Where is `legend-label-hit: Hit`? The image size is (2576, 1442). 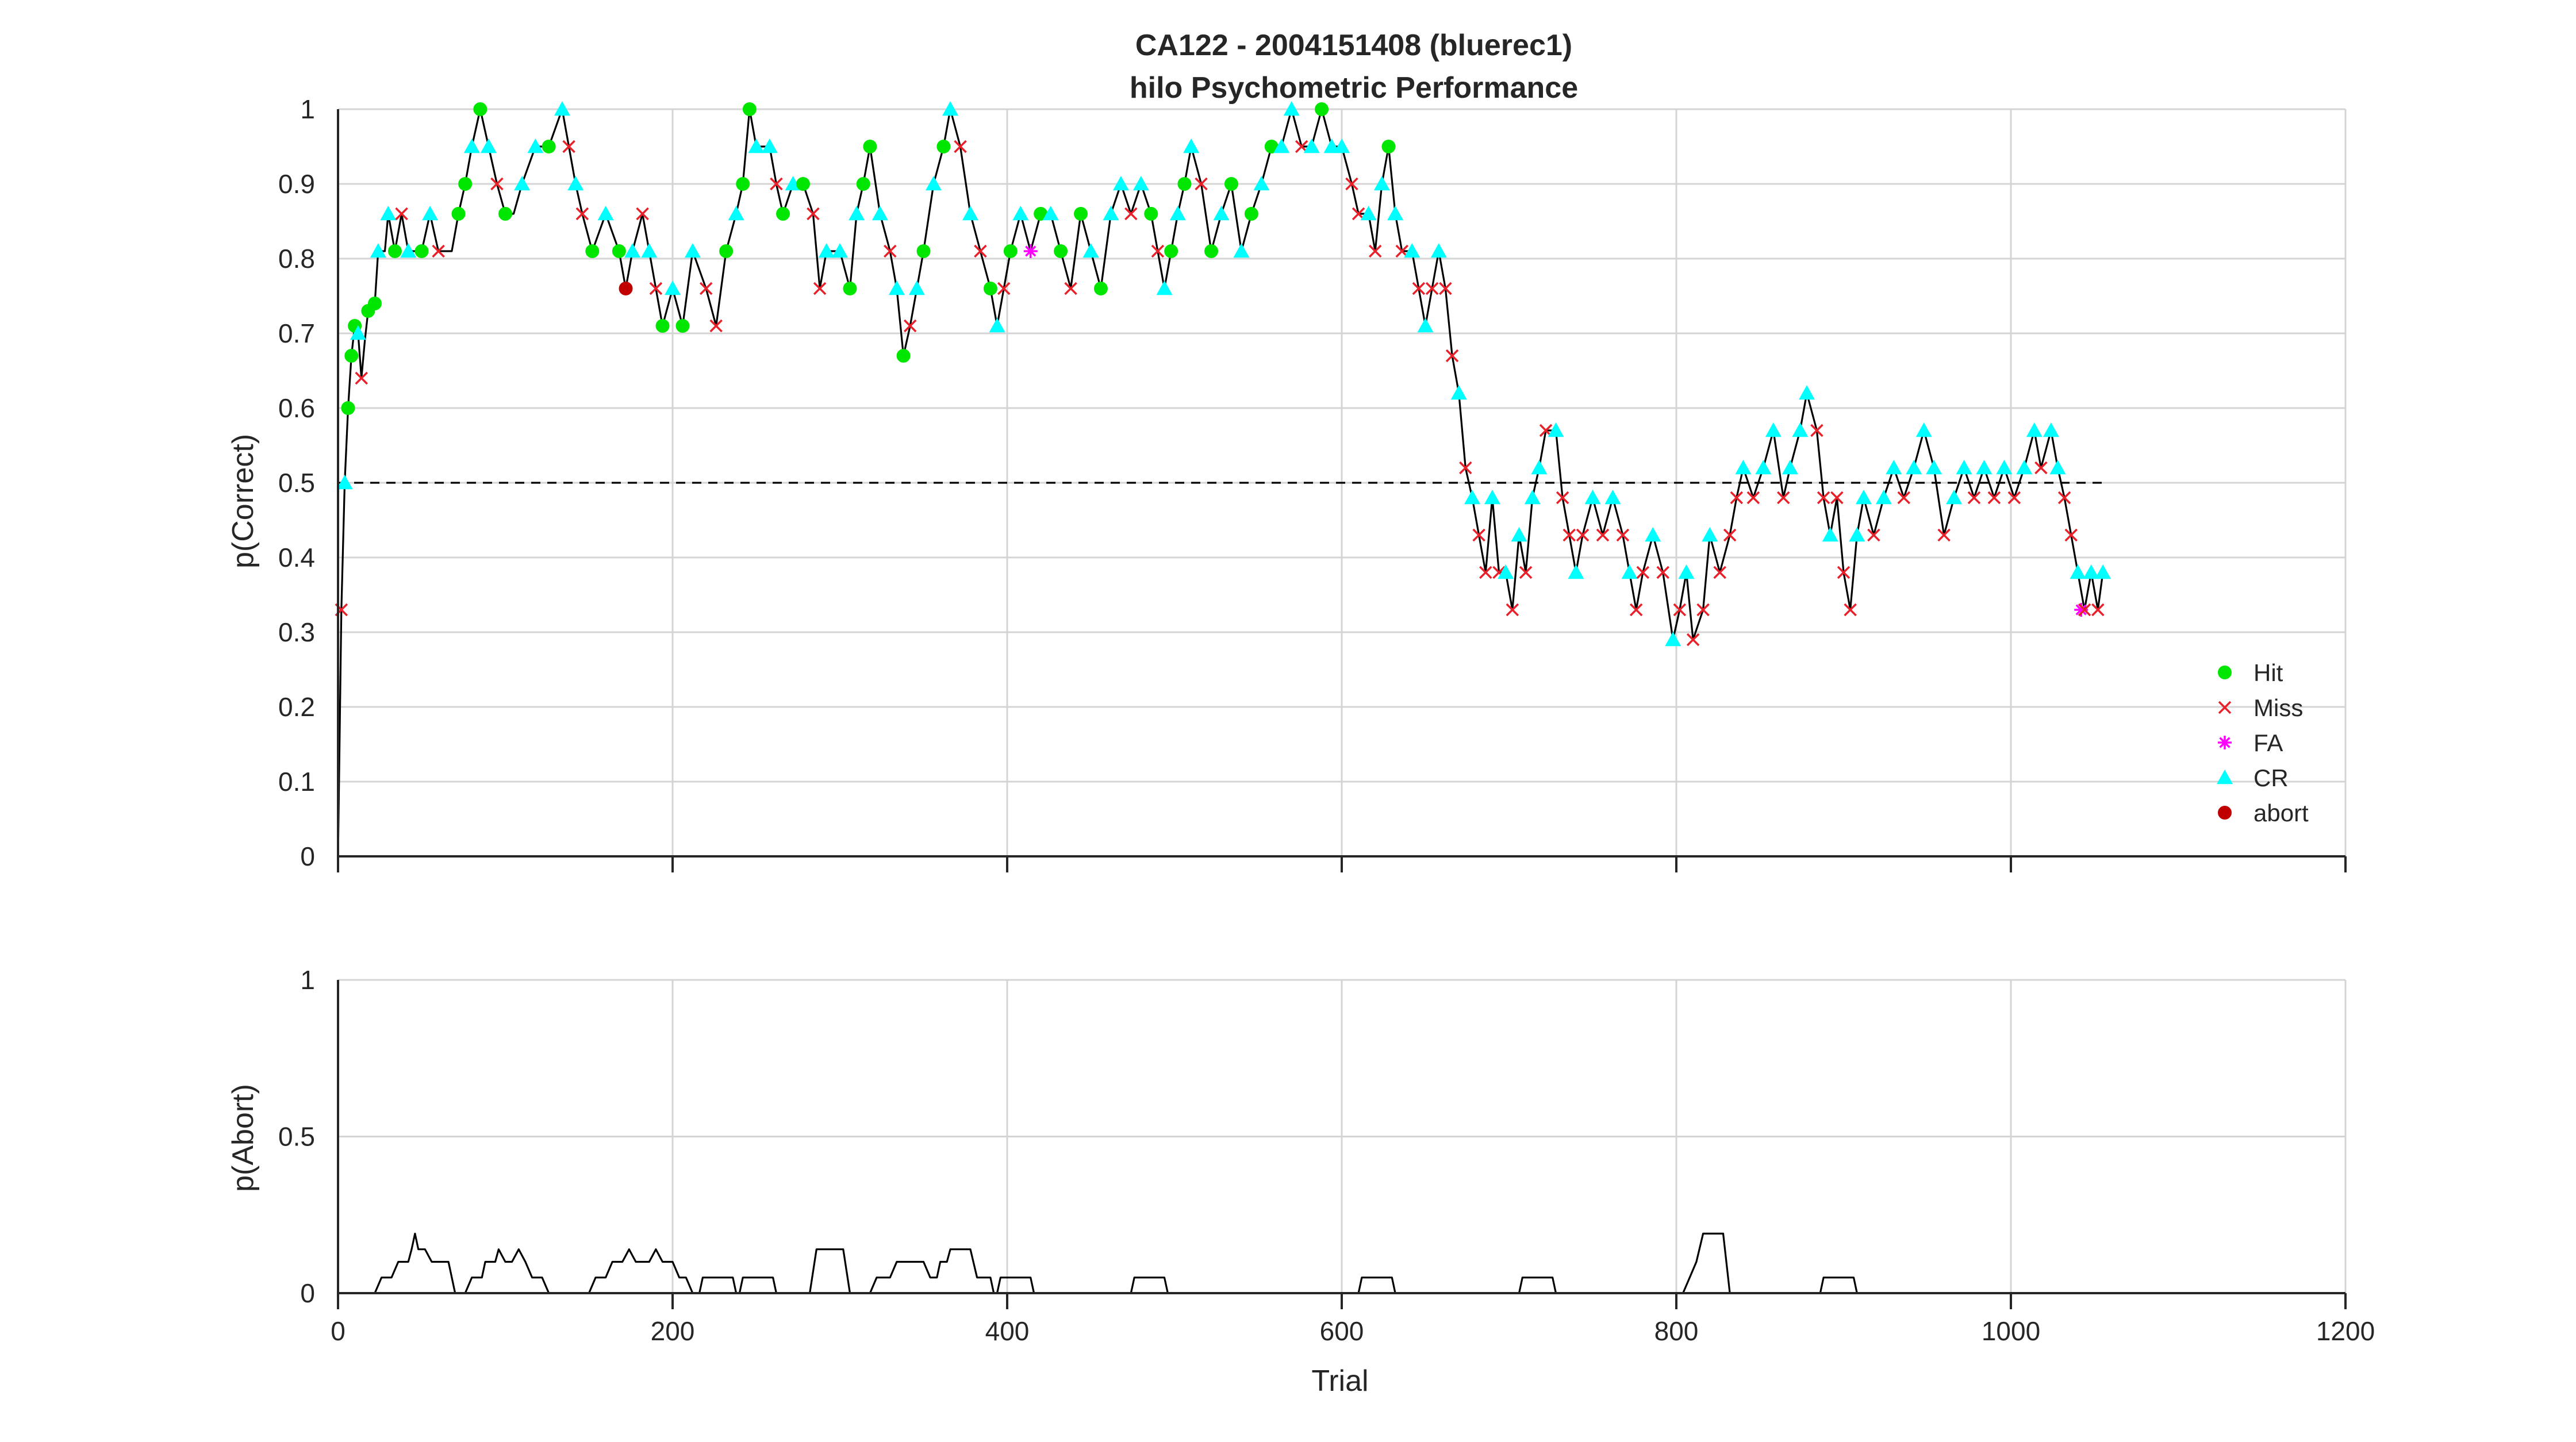
legend-label-hit: Hit is located at coordinates (2268, 672).